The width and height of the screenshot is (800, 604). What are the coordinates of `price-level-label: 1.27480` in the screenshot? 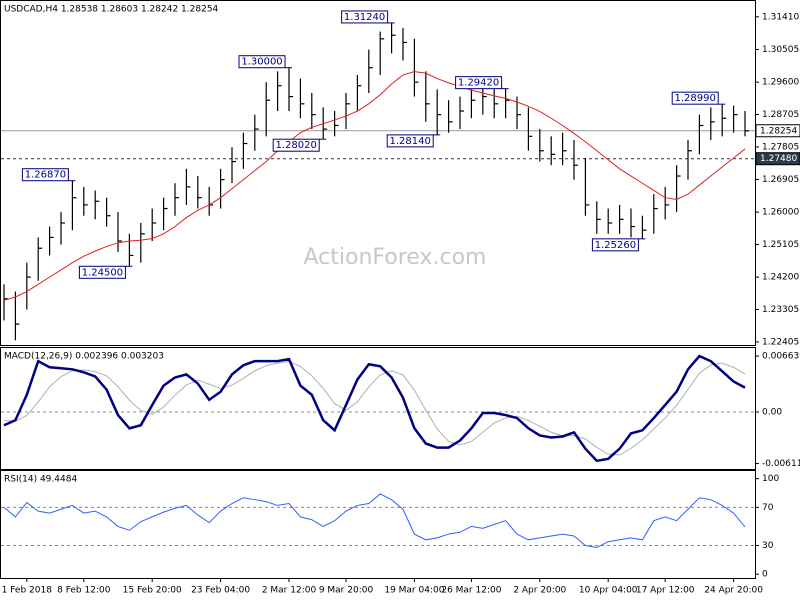 It's located at (778, 159).